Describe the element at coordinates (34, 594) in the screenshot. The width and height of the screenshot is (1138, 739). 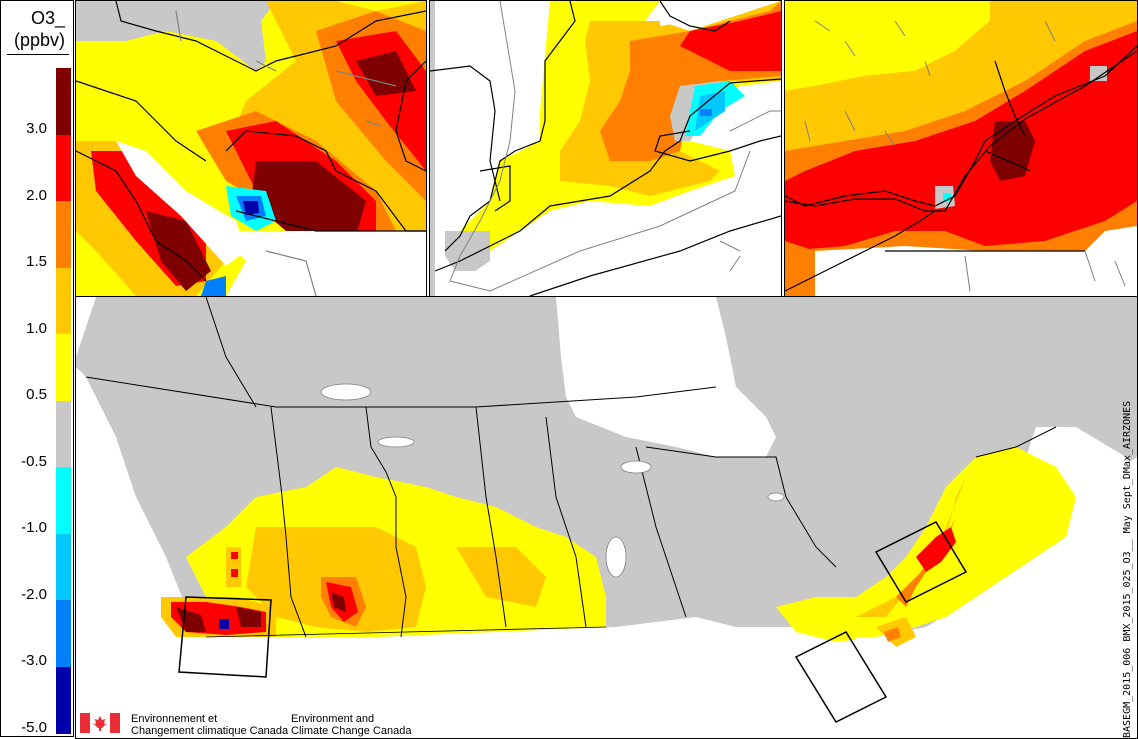
I see `legend-tick: -2.0` at that location.